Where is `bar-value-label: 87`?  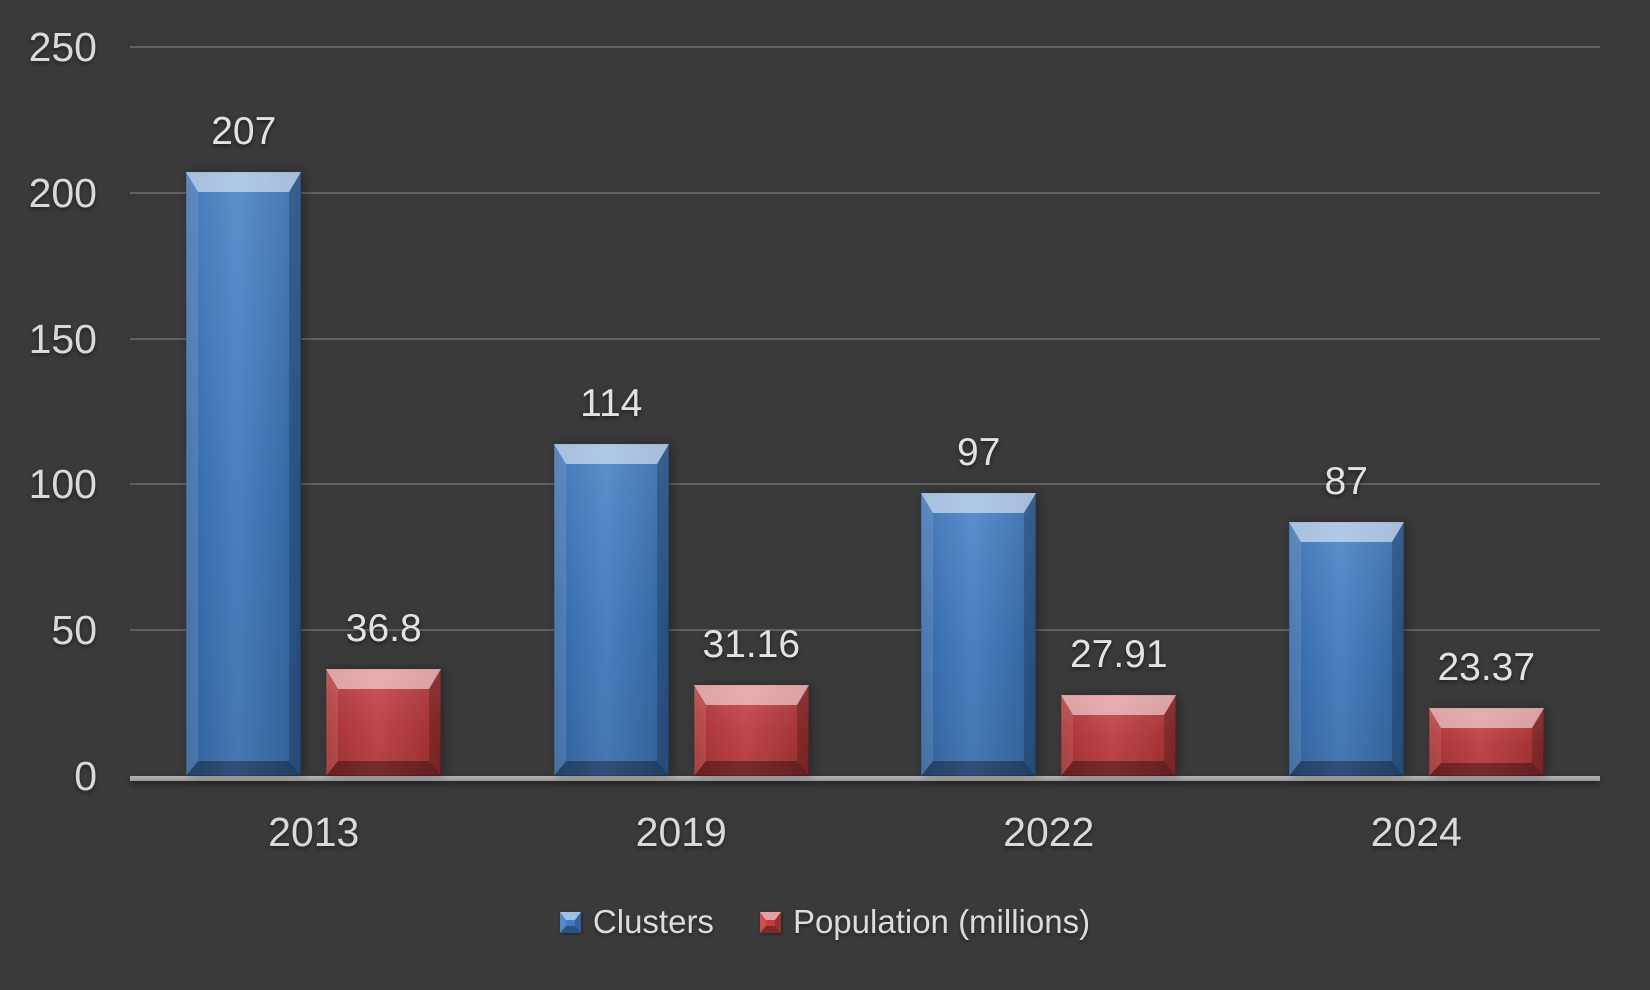 bar-value-label: 87 is located at coordinates (1346, 482).